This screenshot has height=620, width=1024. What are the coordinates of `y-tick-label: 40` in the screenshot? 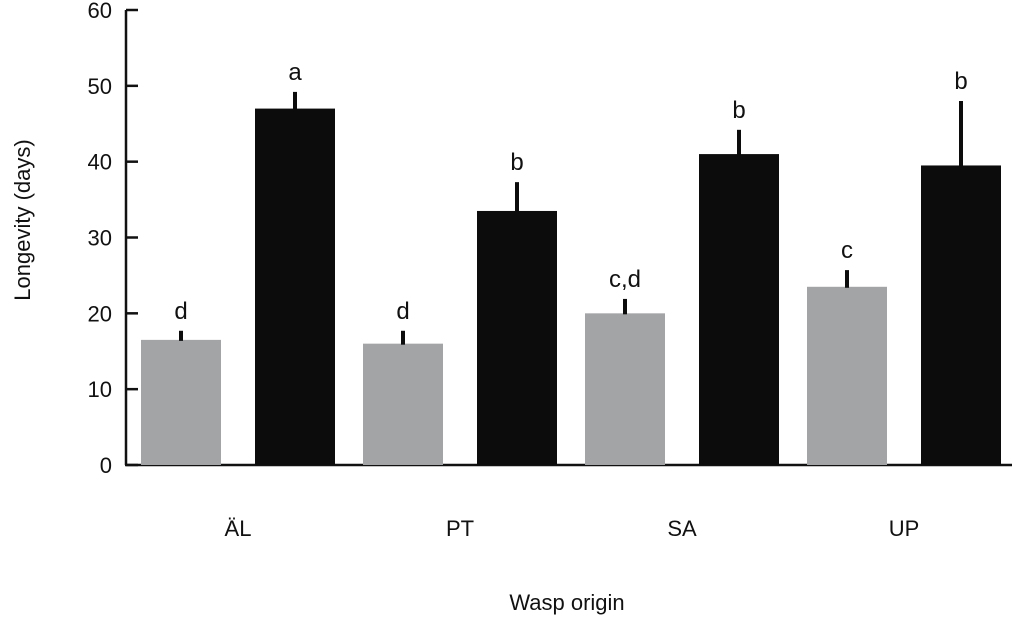 It's located at (100, 162).